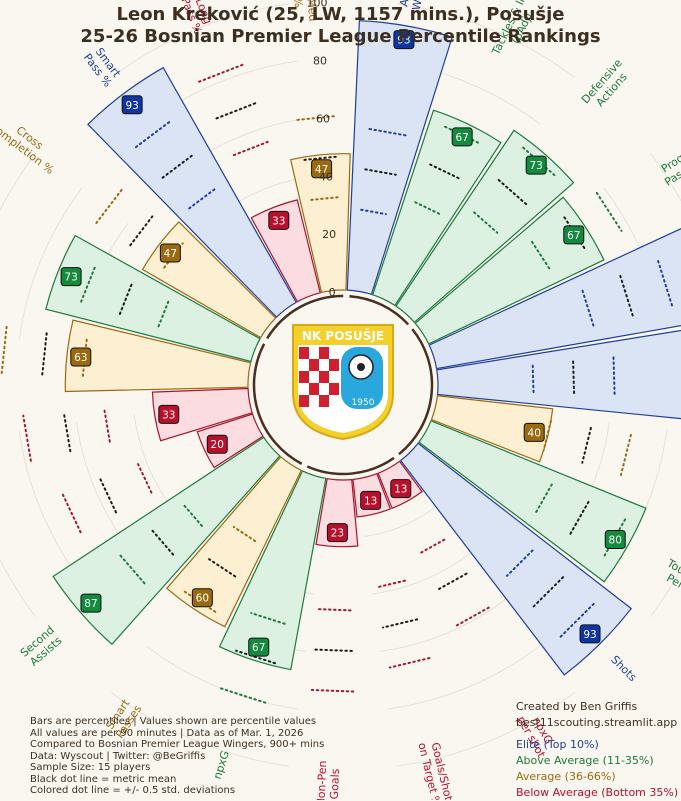 This screenshot has height=801, width=681. I want to click on value-label: 40, so click(534, 433).